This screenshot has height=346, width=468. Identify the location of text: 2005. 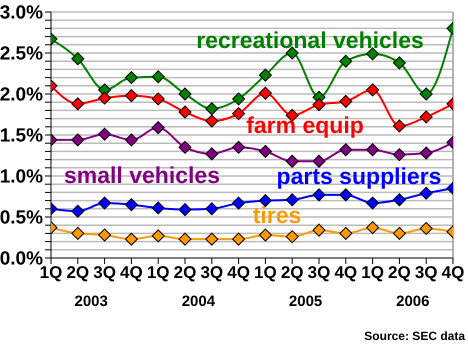
(305, 301).